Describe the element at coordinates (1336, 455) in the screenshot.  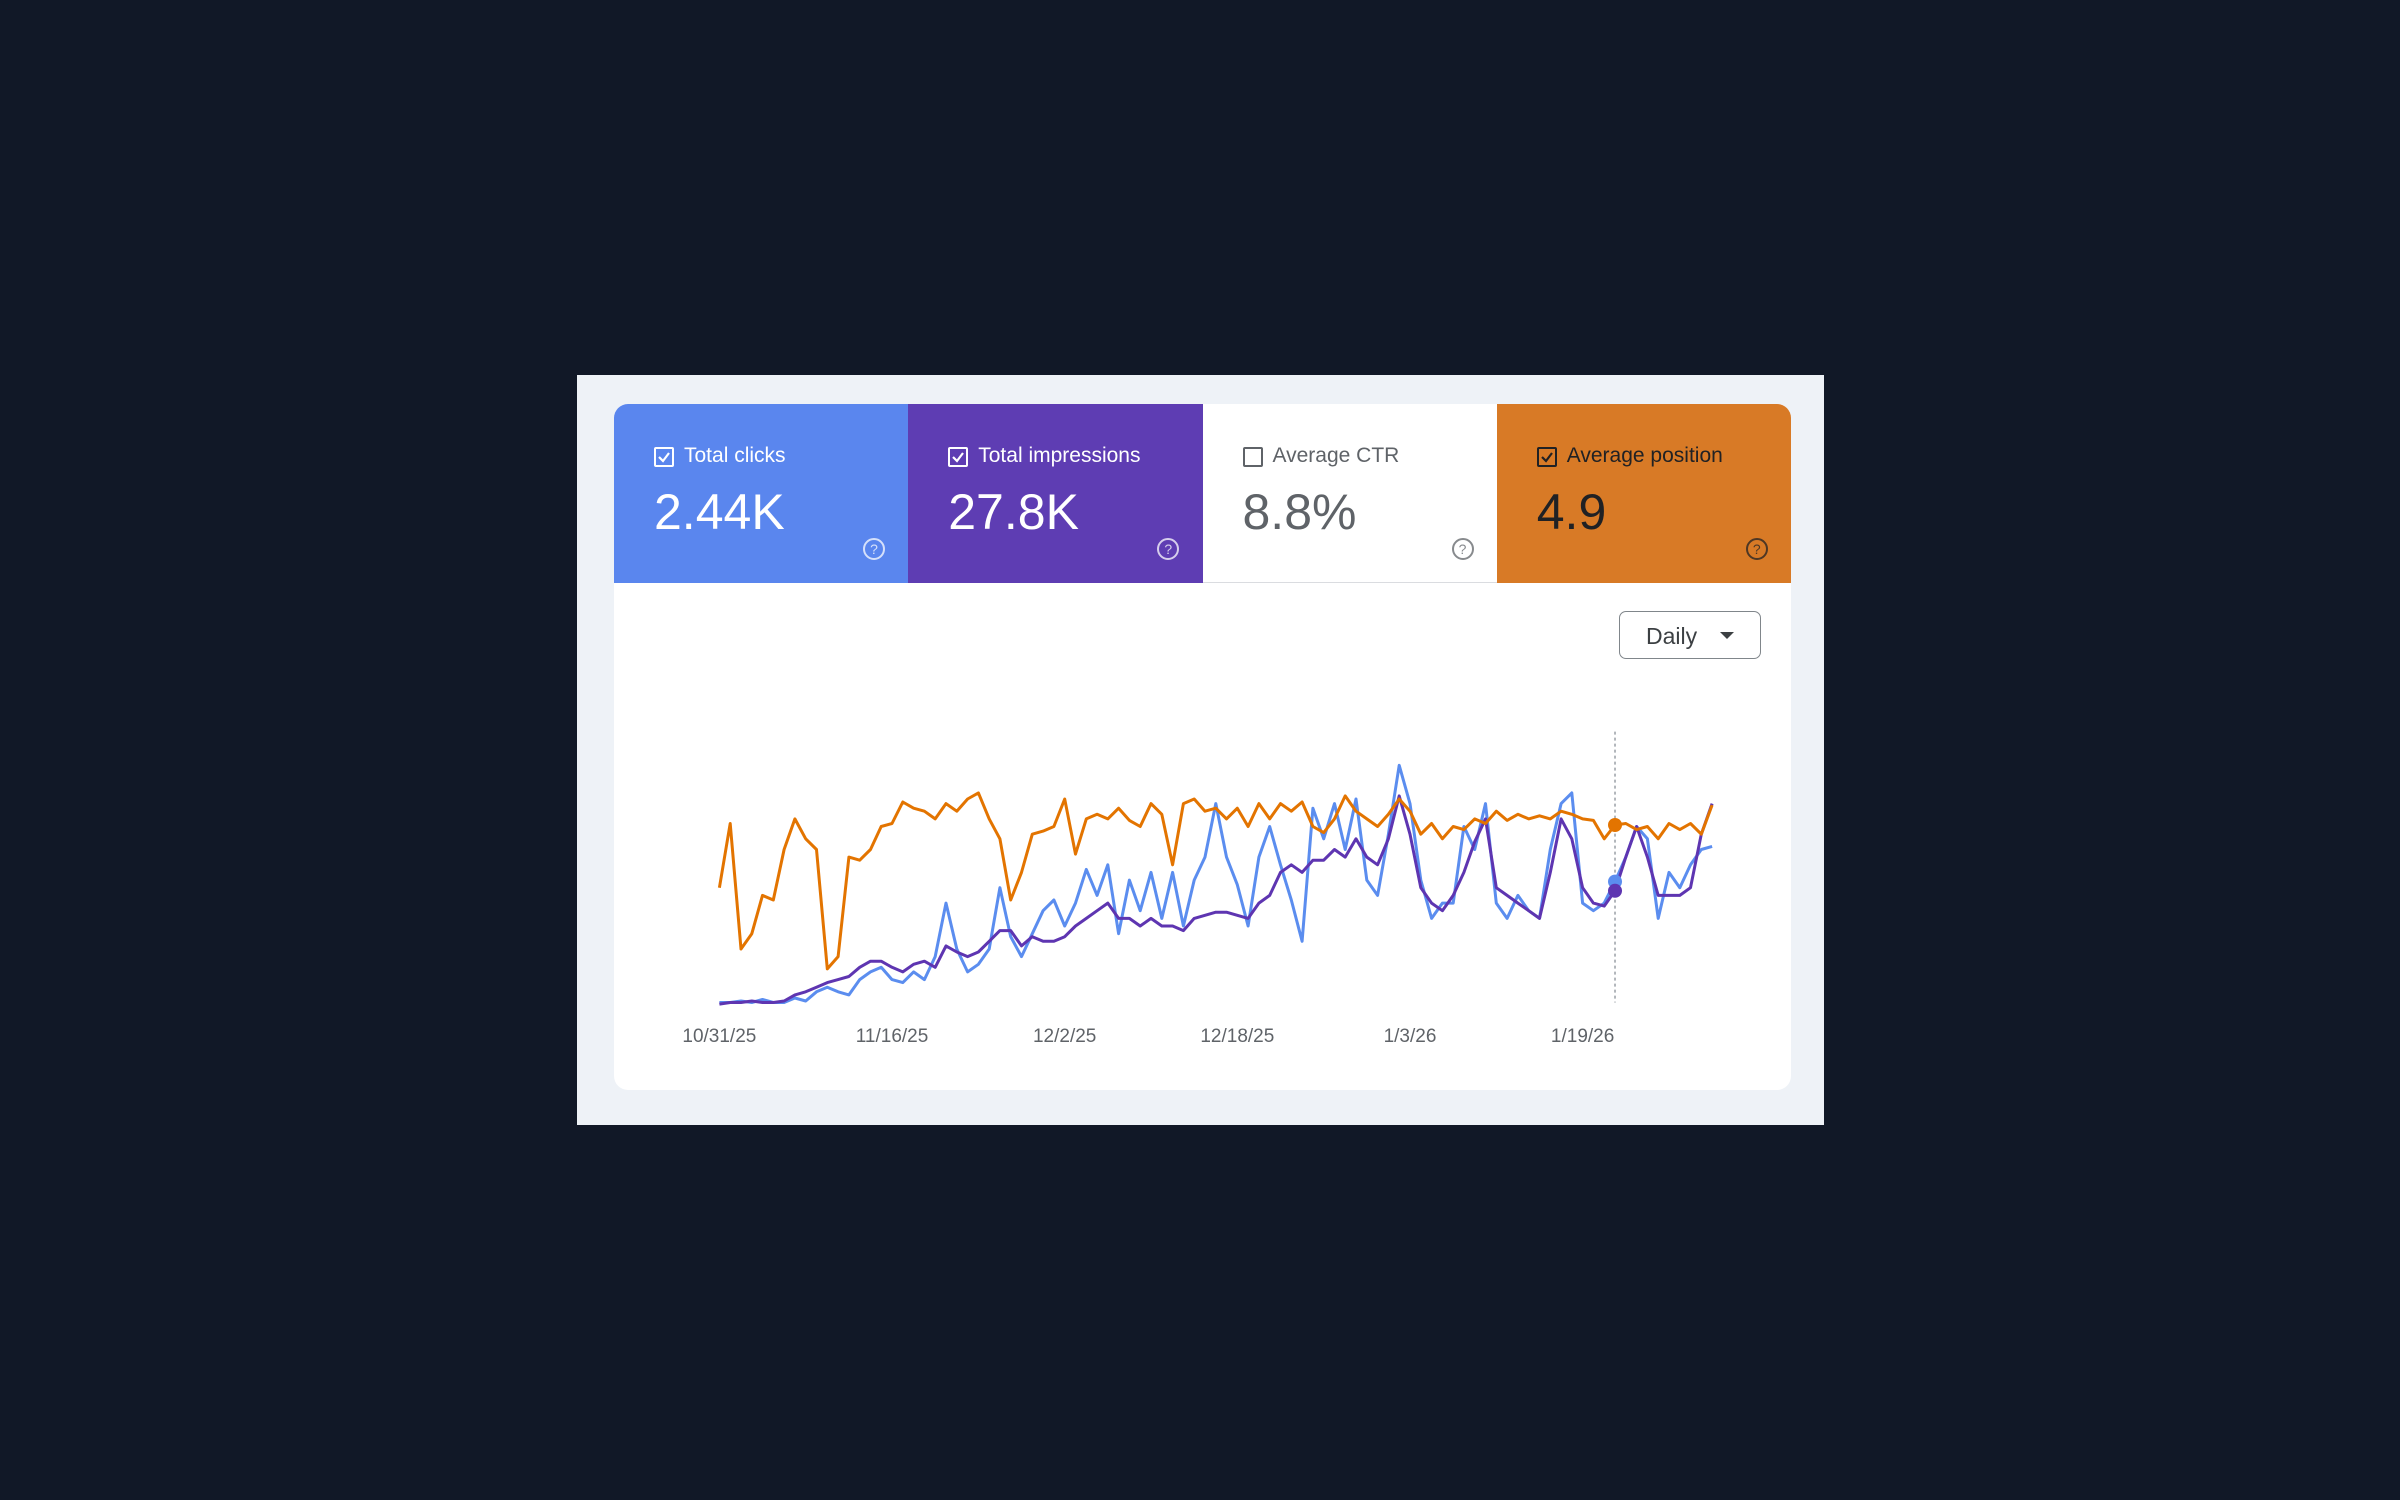
I see `metric-label: Average CTR` at that location.